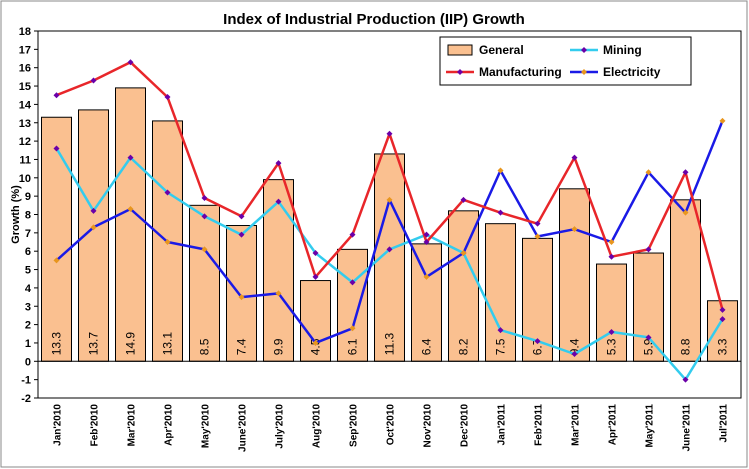 The height and width of the screenshot is (469, 749). What do you see at coordinates (28, 362) in the screenshot?
I see `y-tick-label: 0` at bounding box center [28, 362].